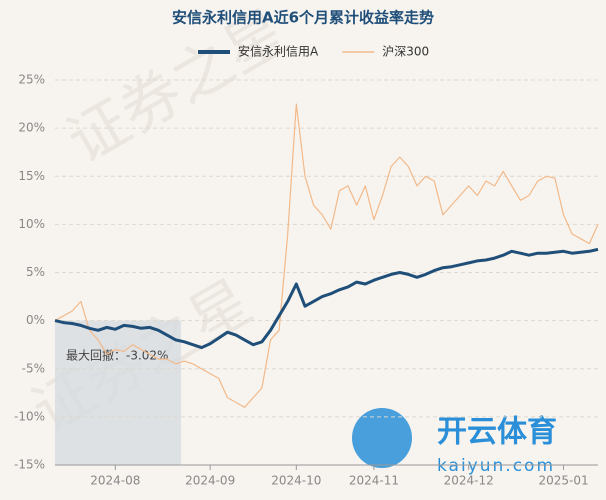 The height and width of the screenshot is (500, 606). What do you see at coordinates (31, 224) in the screenshot?
I see `y-tick-label: 10%` at bounding box center [31, 224].